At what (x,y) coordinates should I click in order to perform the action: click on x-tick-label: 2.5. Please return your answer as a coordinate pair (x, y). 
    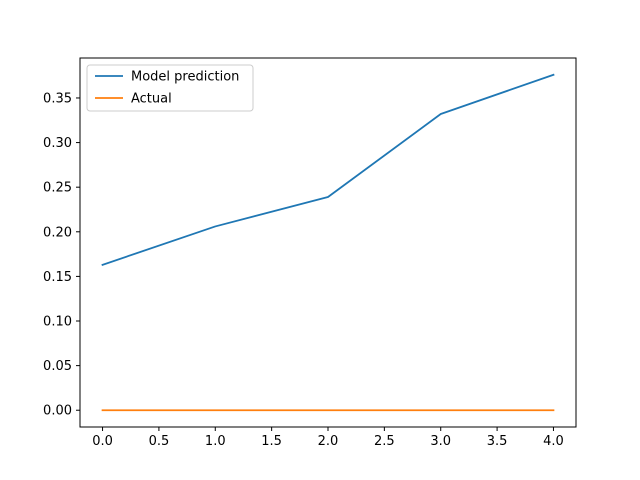
    Looking at the image, I should click on (384, 441).